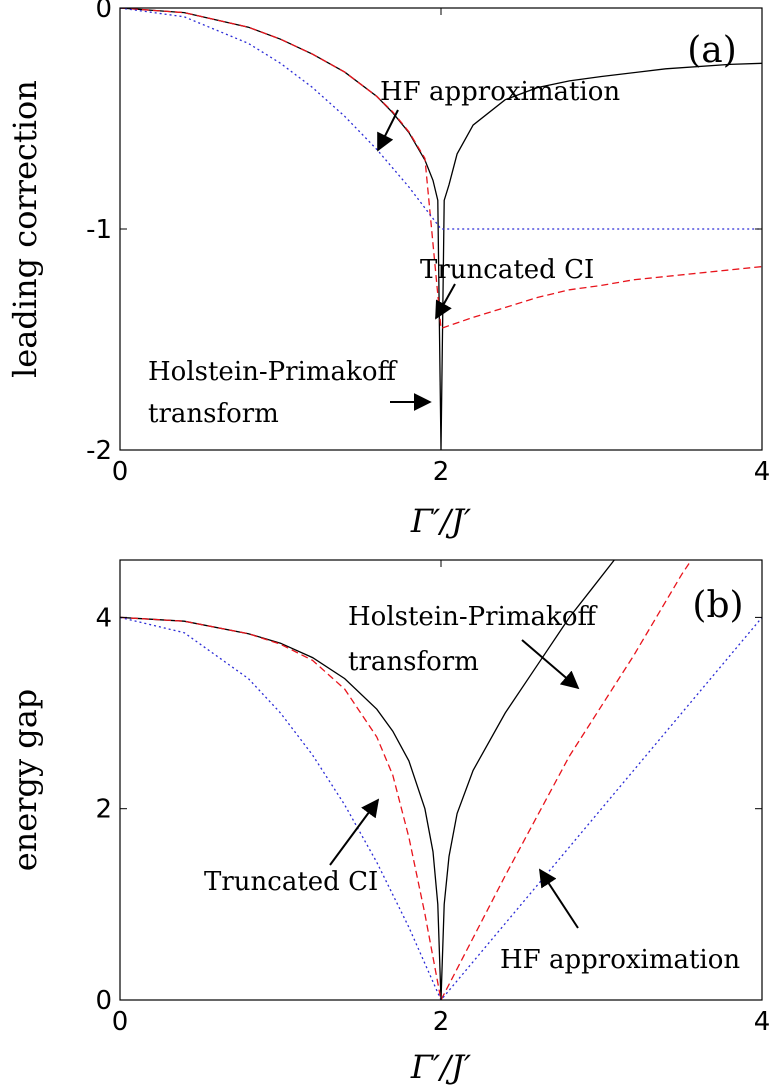  Describe the element at coordinates (717, 605) in the screenshot. I see `panel-label: (b)` at that location.